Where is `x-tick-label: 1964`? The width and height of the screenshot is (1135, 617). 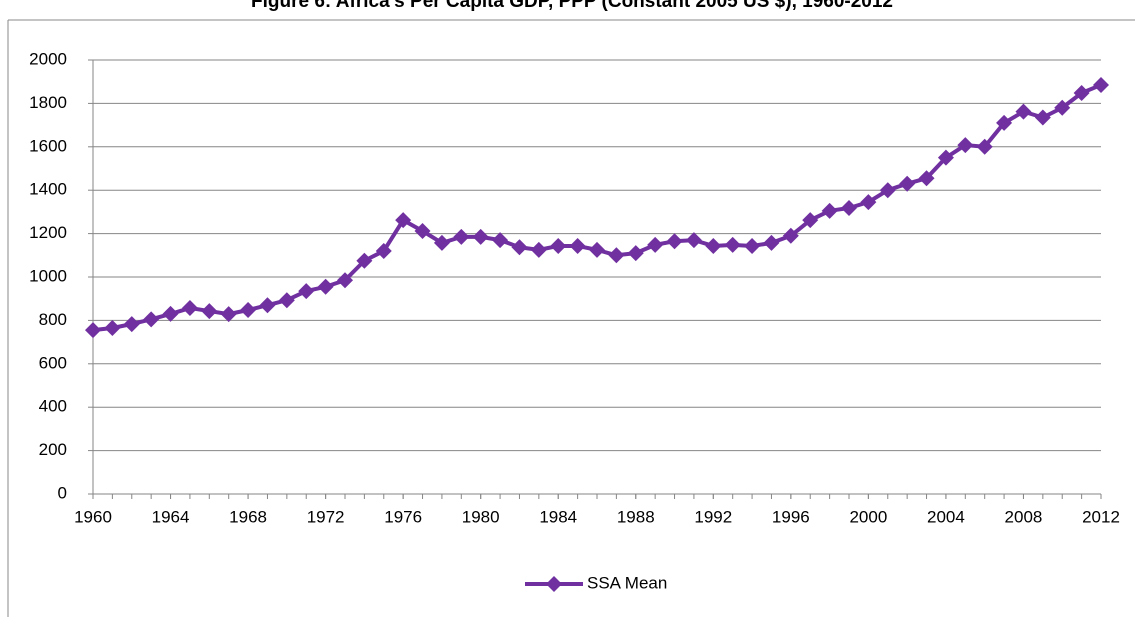 x-tick-label: 1964 is located at coordinates (171, 516).